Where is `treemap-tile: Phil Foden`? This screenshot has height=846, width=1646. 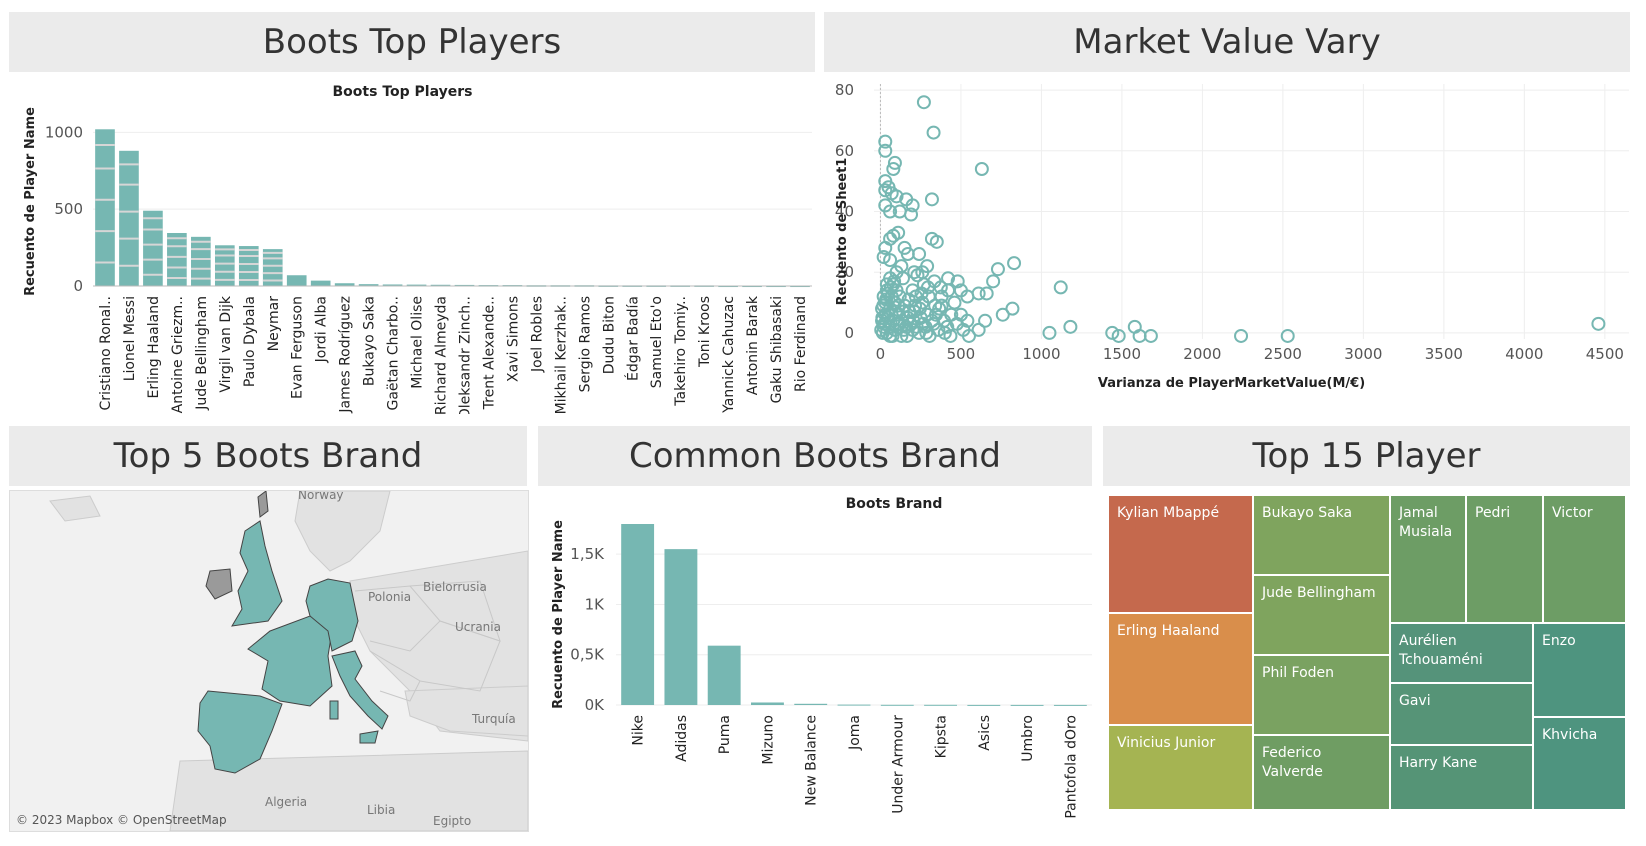 treemap-tile: Phil Foden is located at coordinates (1321, 695).